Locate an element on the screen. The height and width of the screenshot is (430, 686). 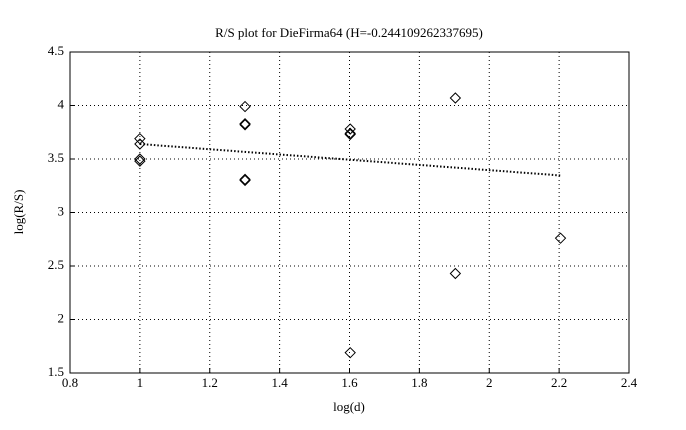
y-axis-label: log(R/S) is located at coordinates (18, 212).